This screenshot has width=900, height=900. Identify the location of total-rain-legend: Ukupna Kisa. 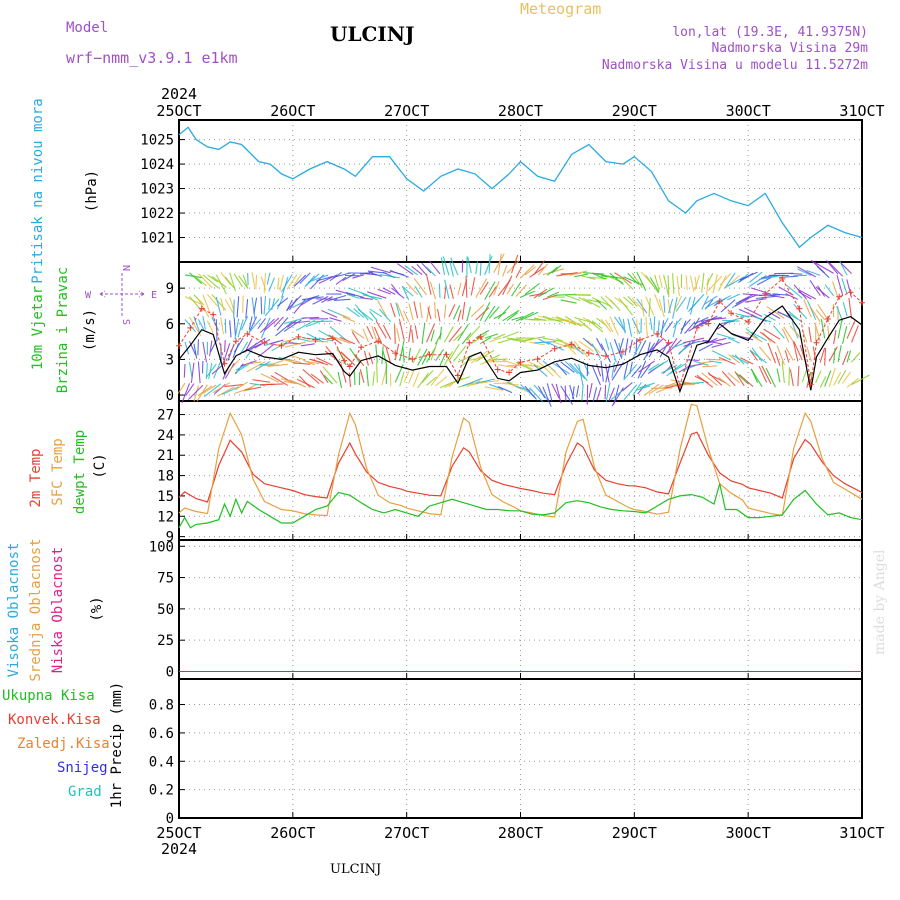
(48, 696).